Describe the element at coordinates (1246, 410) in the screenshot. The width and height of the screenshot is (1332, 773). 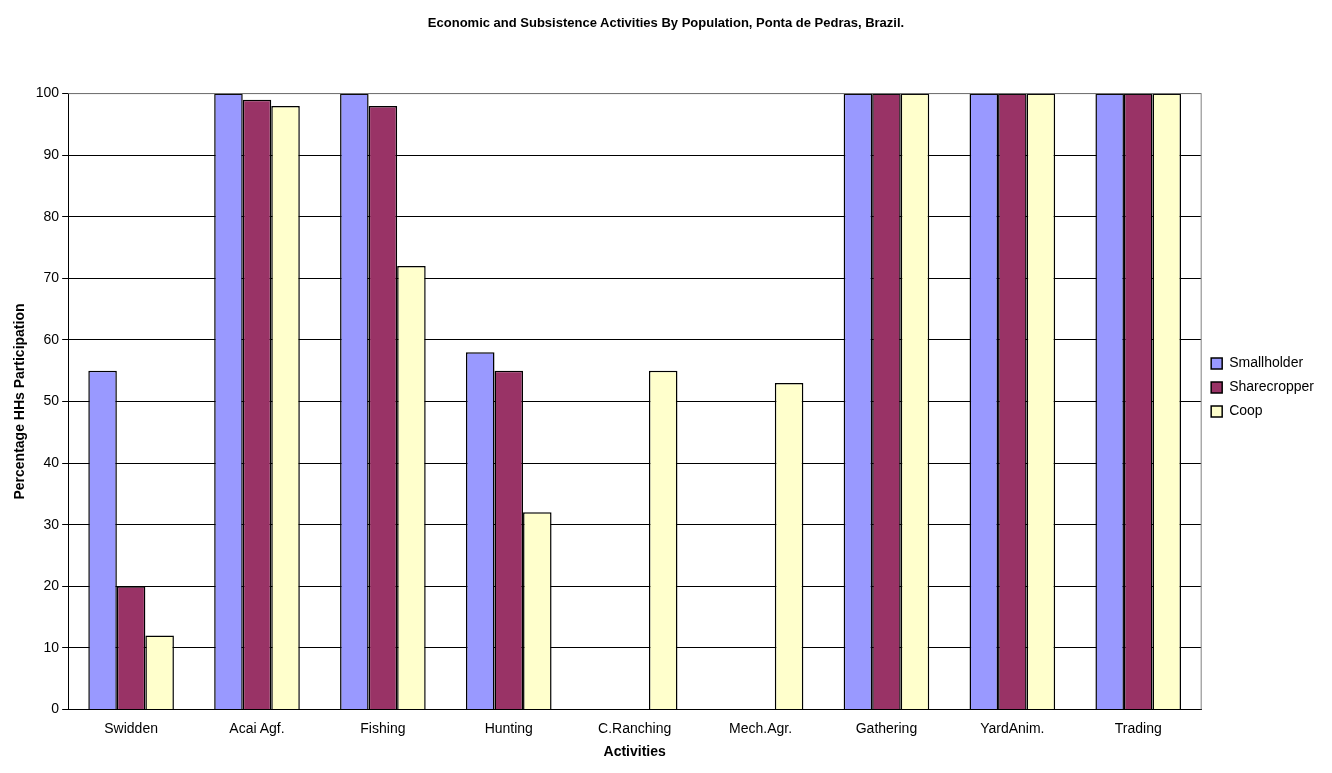
I see `legend-label: Coop` at that location.